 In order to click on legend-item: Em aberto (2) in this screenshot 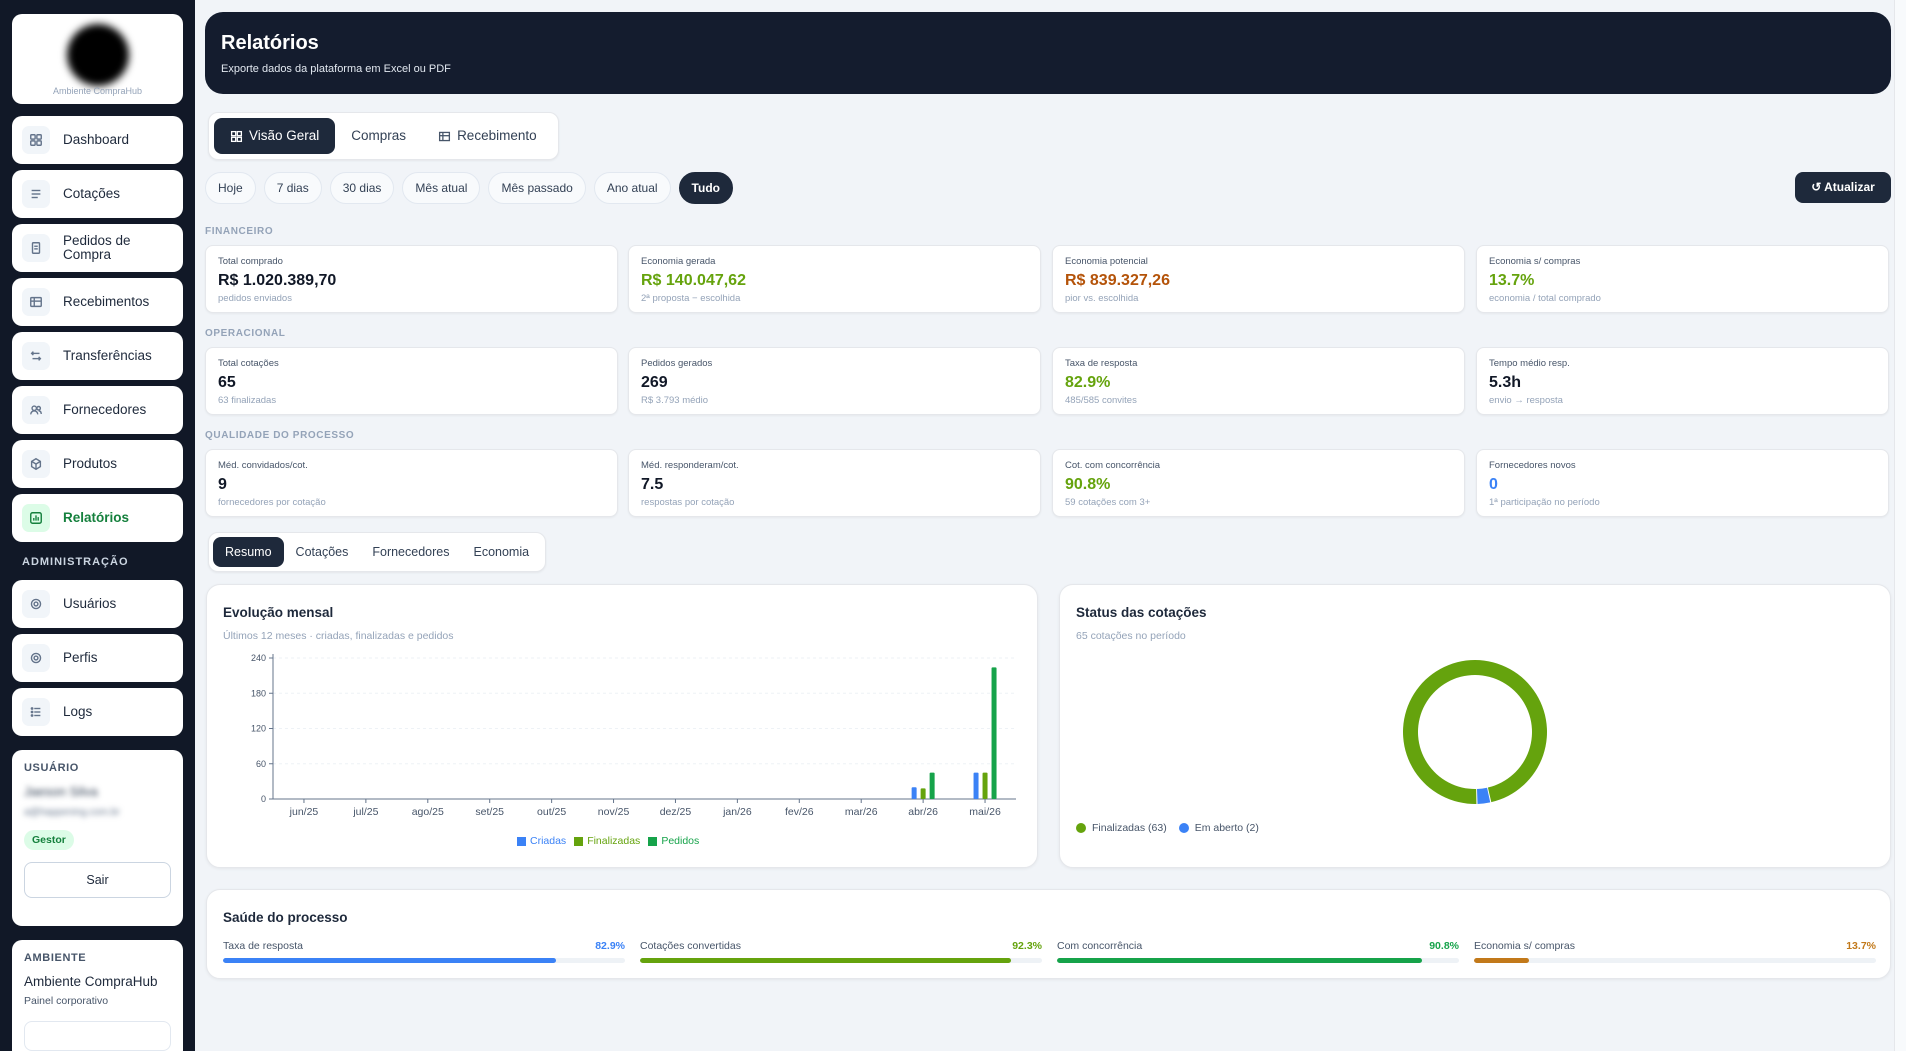, I will do `click(1218, 828)`.